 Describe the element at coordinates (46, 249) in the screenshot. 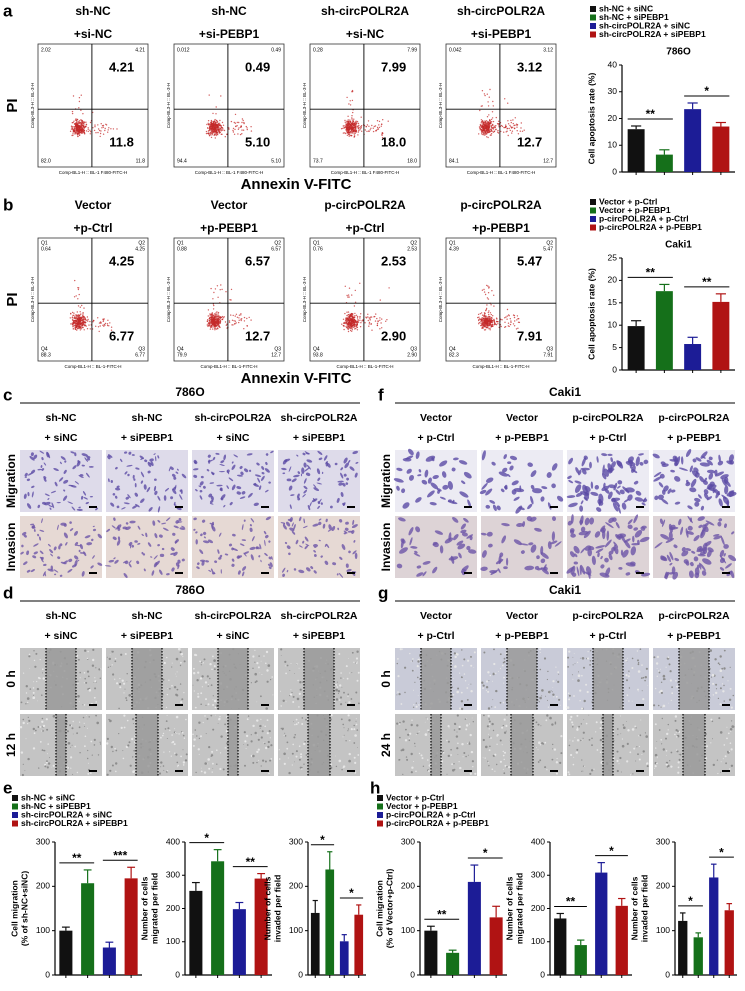

I see `quadrant-value: 0.64` at that location.